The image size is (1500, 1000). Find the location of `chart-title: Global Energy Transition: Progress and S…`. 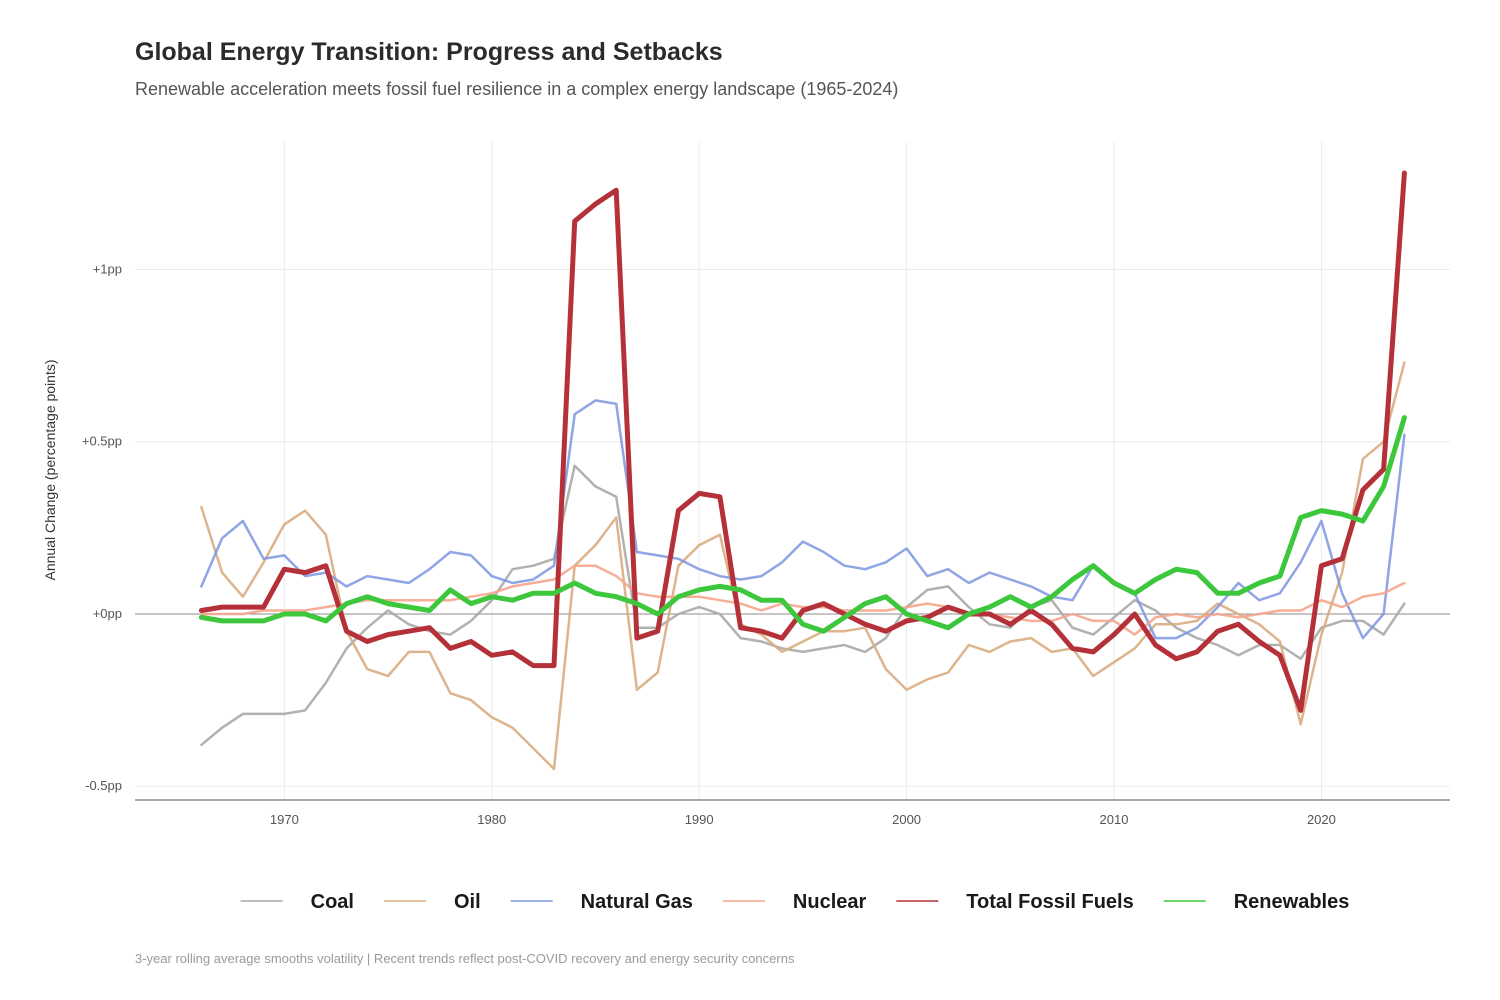

chart-title: Global Energy Transition: Progress and S… is located at coordinates (429, 52).